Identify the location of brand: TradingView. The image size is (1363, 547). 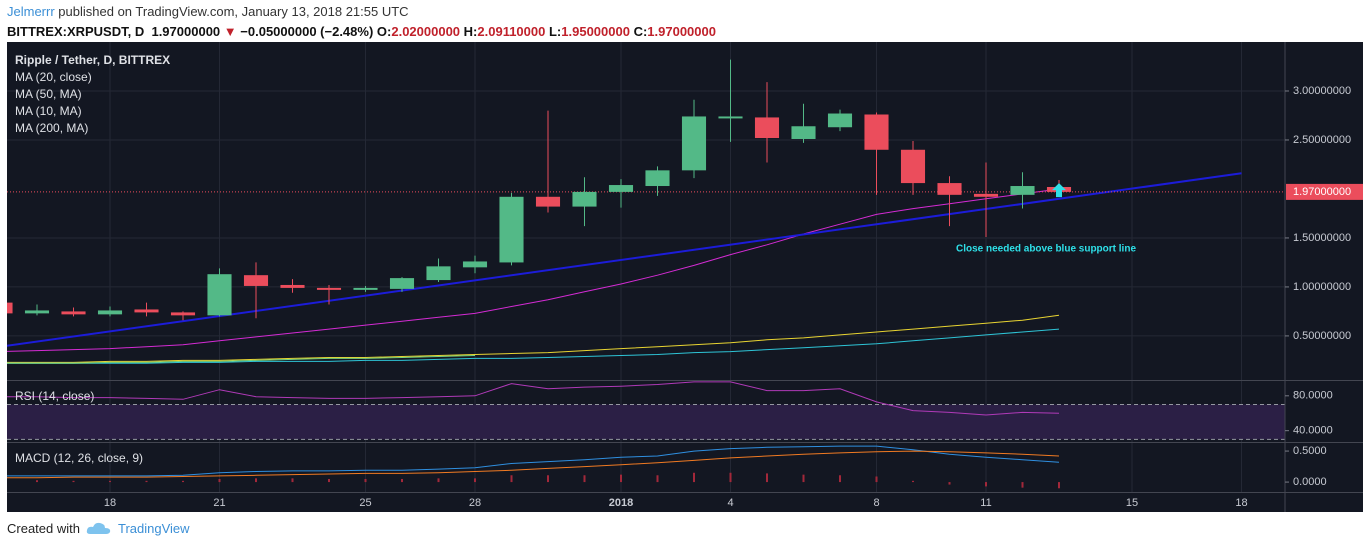
(153, 528).